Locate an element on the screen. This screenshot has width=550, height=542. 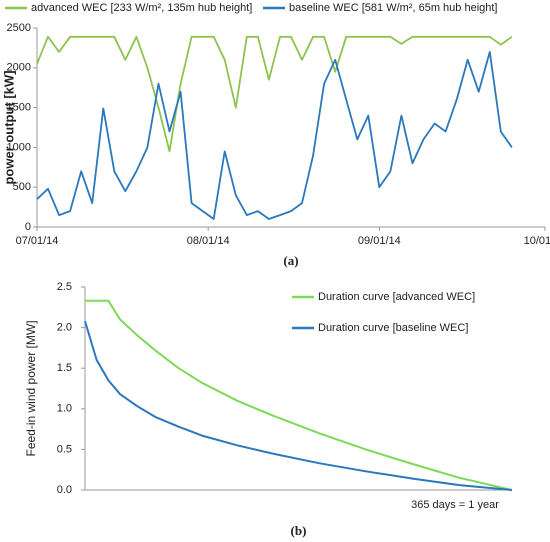
caption: (b) is located at coordinates (299, 530).